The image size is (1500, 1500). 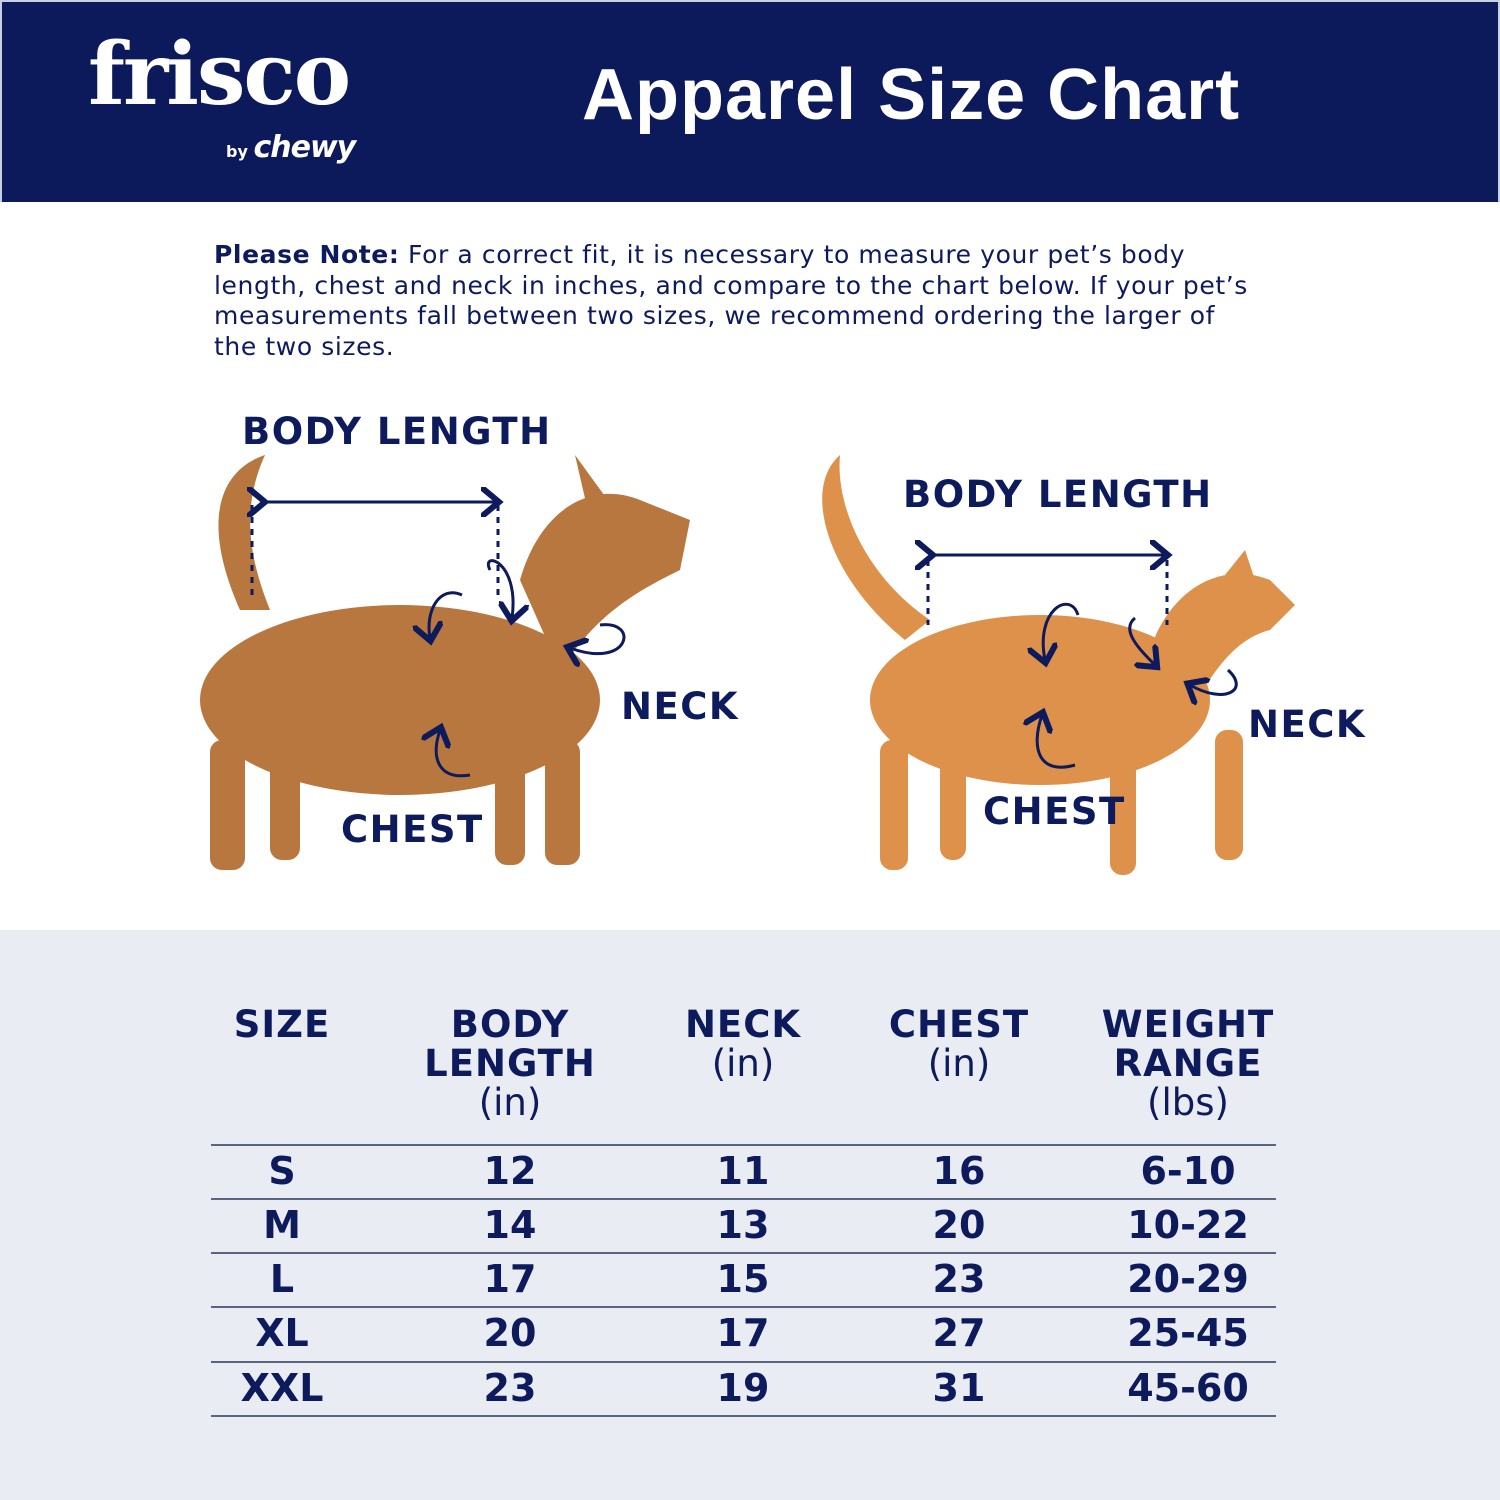 I want to click on dog-chest-label: CHEST, so click(x=412, y=829).